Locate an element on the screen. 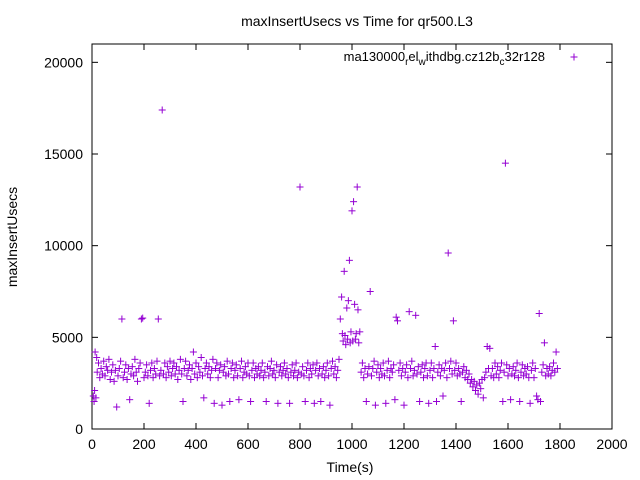 The height and width of the screenshot is (480, 640). legend-label-part: ithdbg.cz12b is located at coordinates (463, 56).